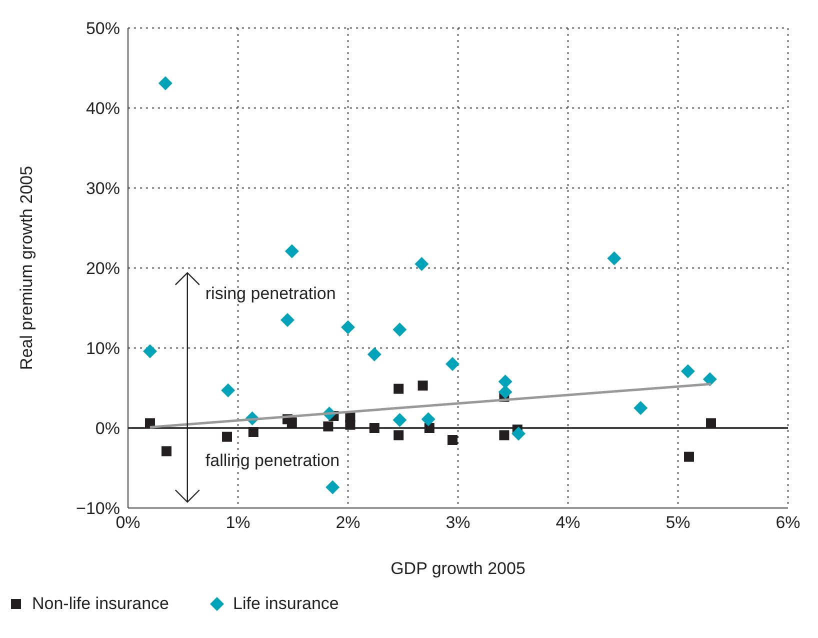 The height and width of the screenshot is (638, 818). What do you see at coordinates (107, 428) in the screenshot?
I see `y-tick-label: 0%` at bounding box center [107, 428].